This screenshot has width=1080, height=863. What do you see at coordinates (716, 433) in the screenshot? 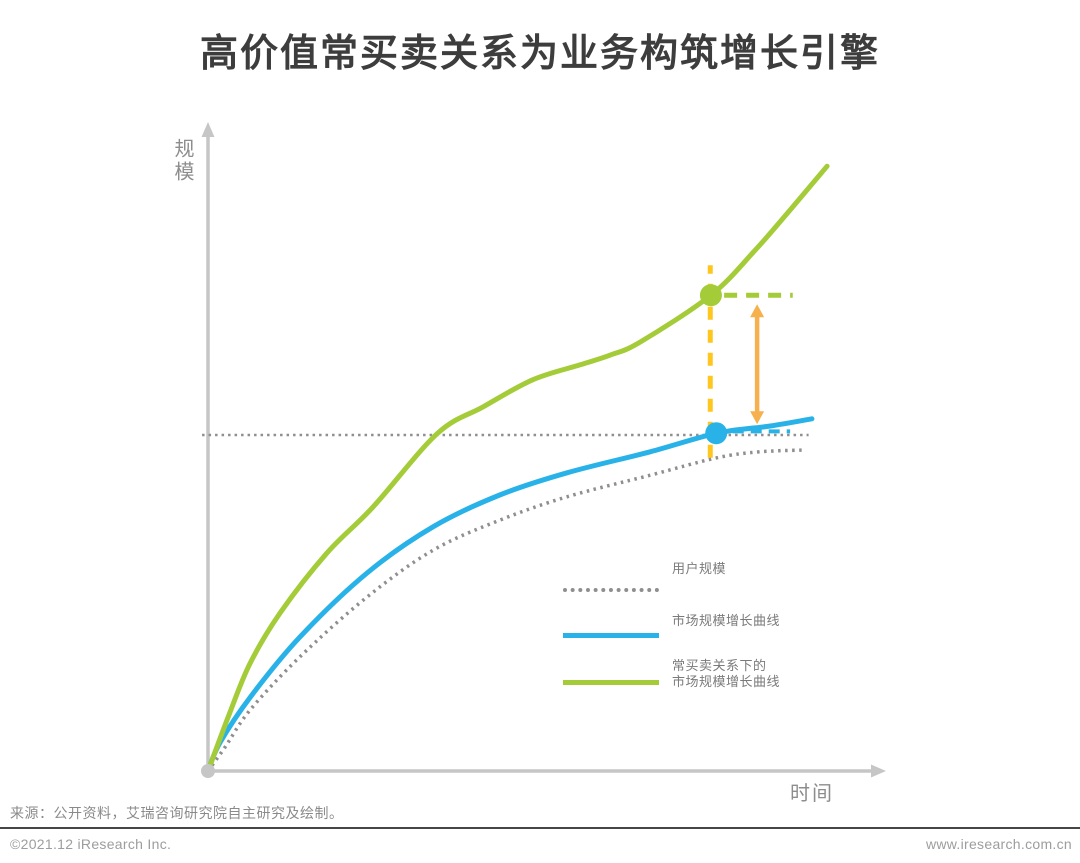
I see `market-curve-point` at bounding box center [716, 433].